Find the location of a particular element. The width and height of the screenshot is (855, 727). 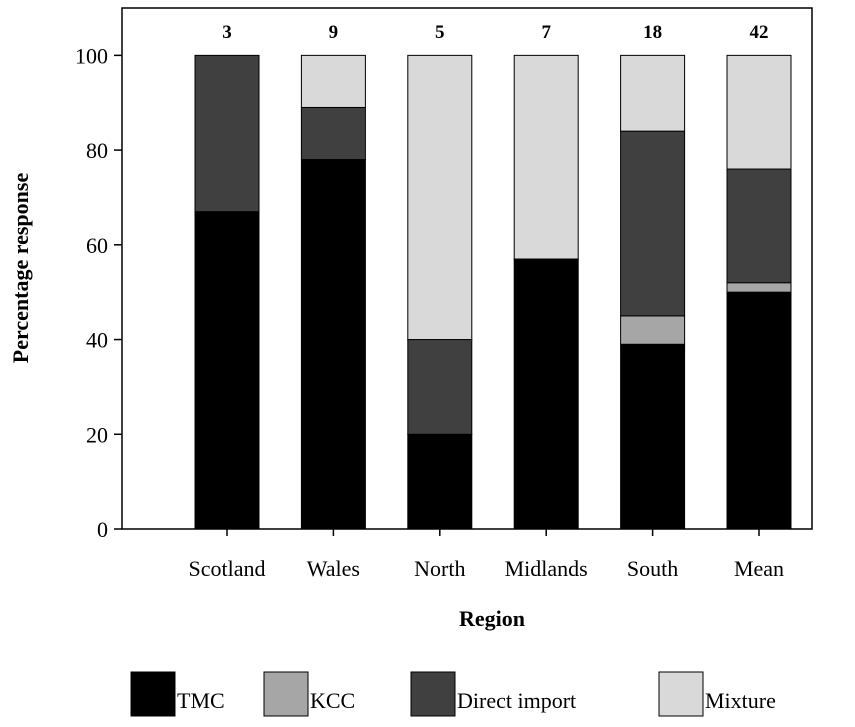

y-axis-title: Percentage response is located at coordinates (20, 268).